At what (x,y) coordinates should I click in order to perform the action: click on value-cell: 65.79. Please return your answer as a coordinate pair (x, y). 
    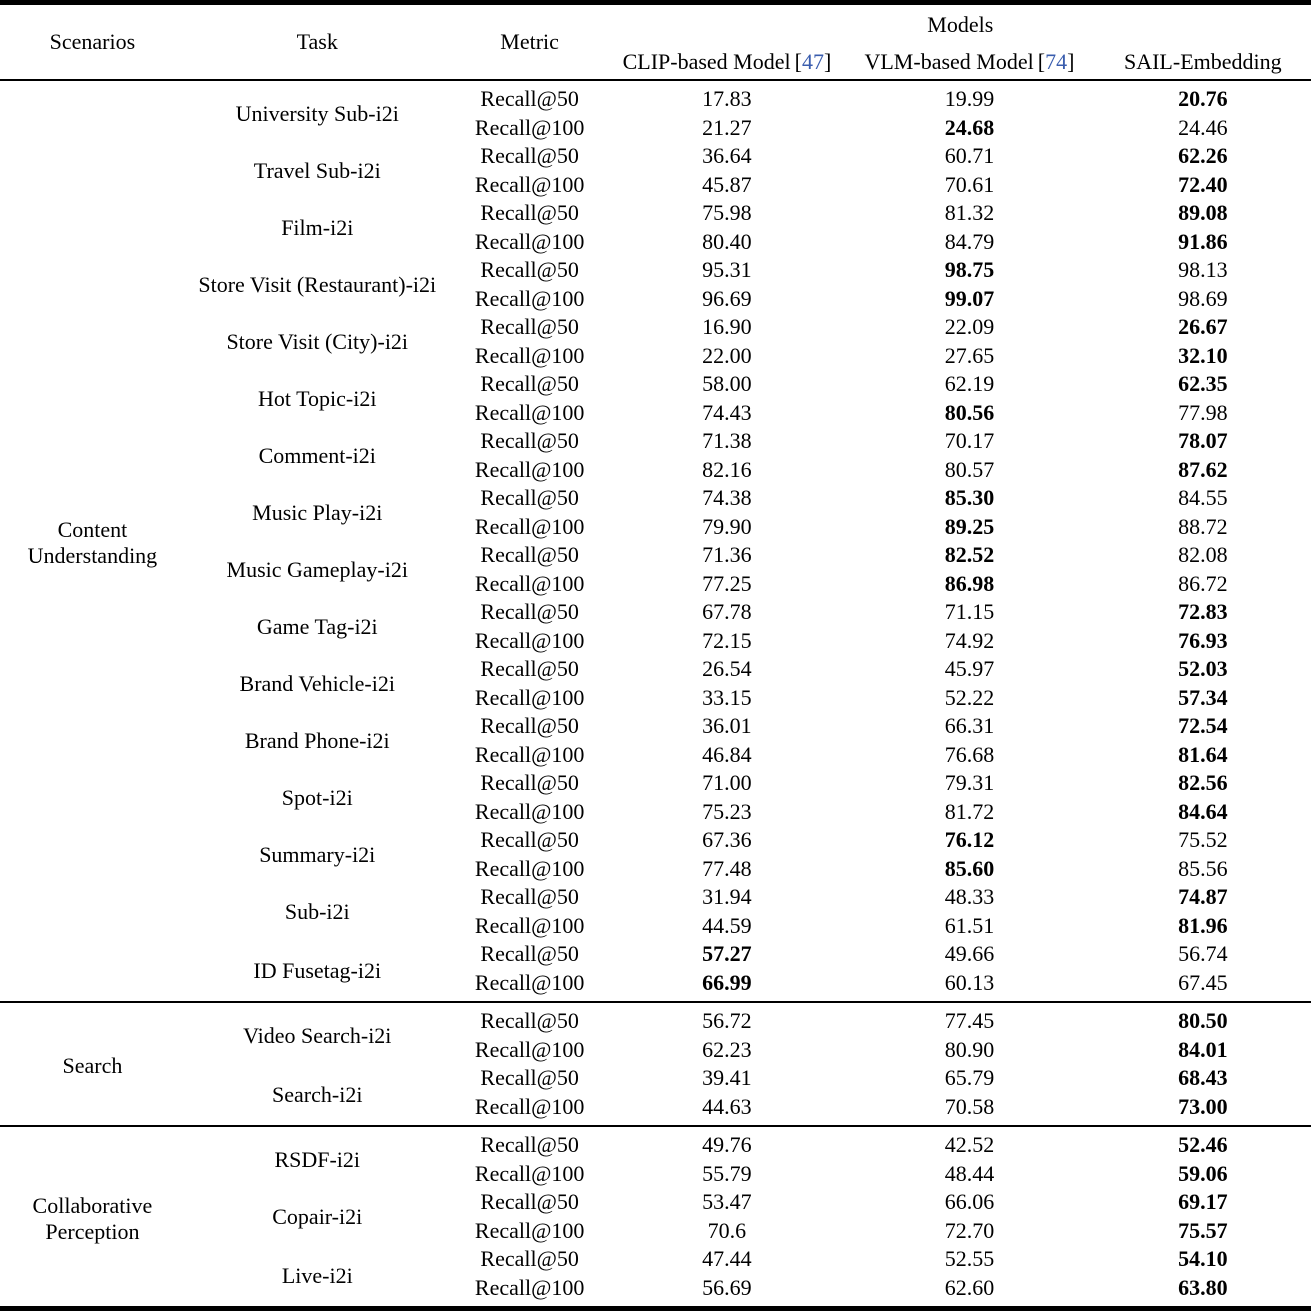
    Looking at the image, I should click on (969, 1077).